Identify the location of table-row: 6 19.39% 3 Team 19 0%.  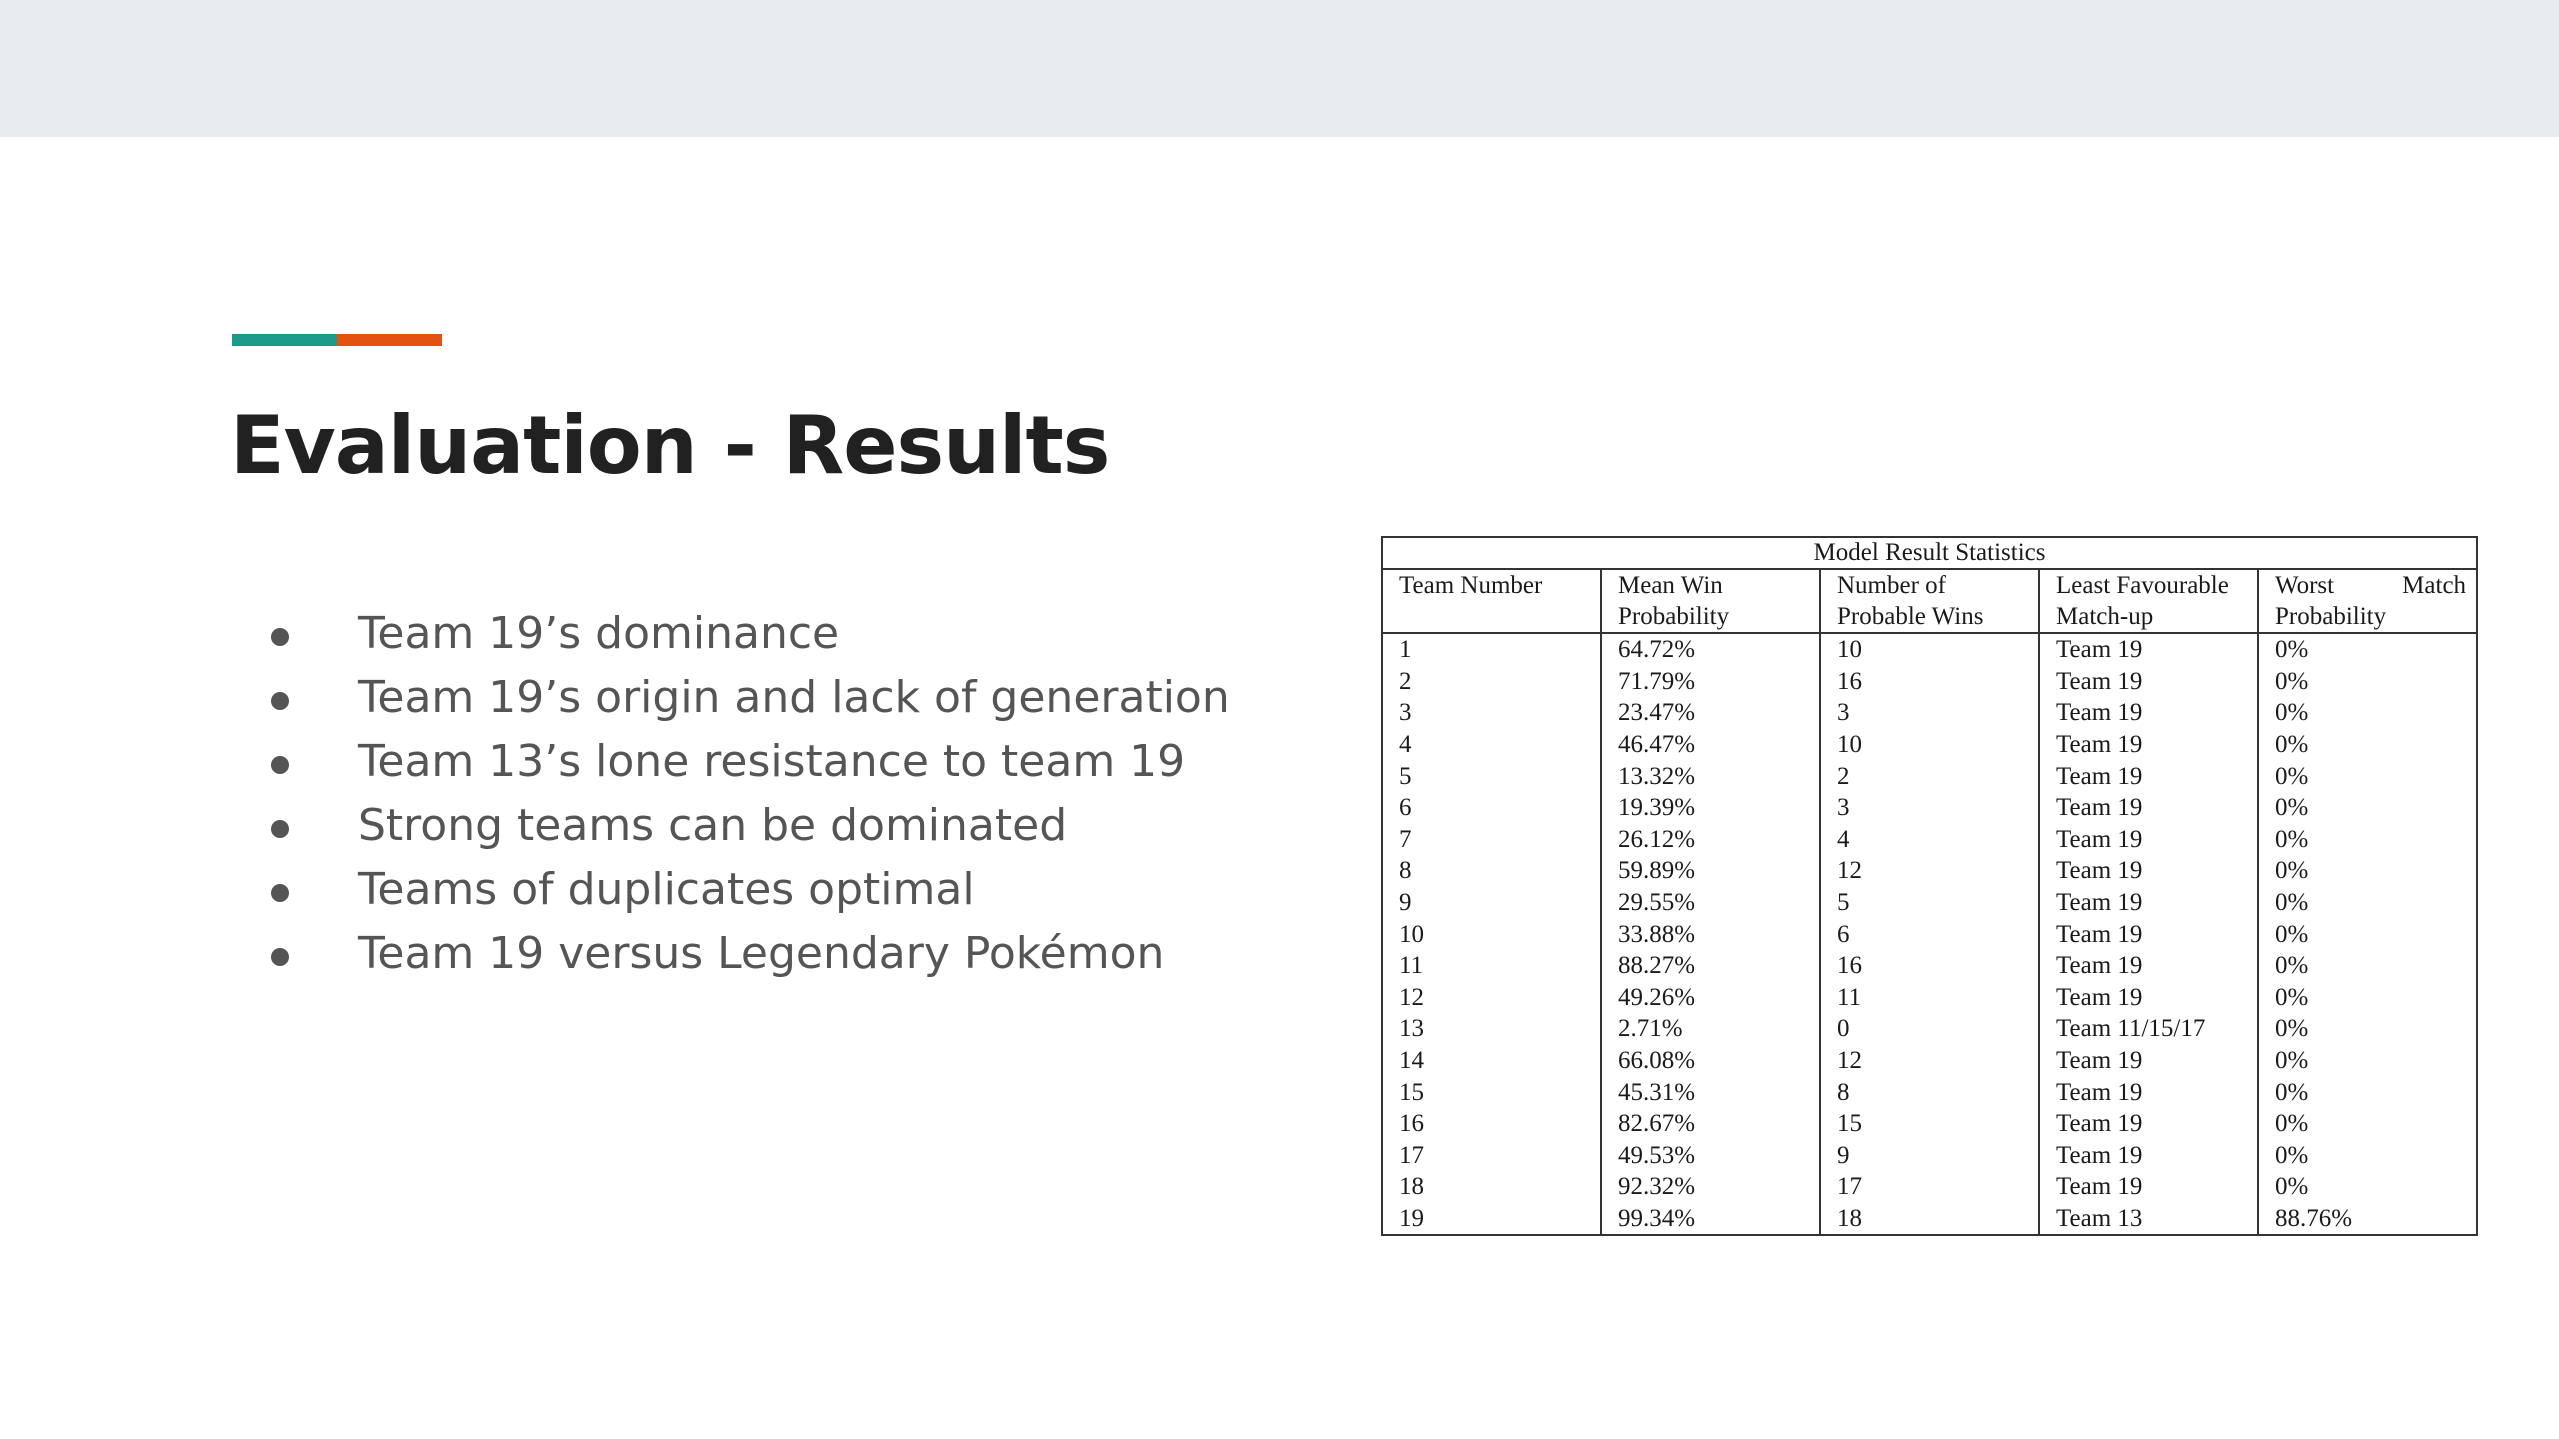
(1929, 807).